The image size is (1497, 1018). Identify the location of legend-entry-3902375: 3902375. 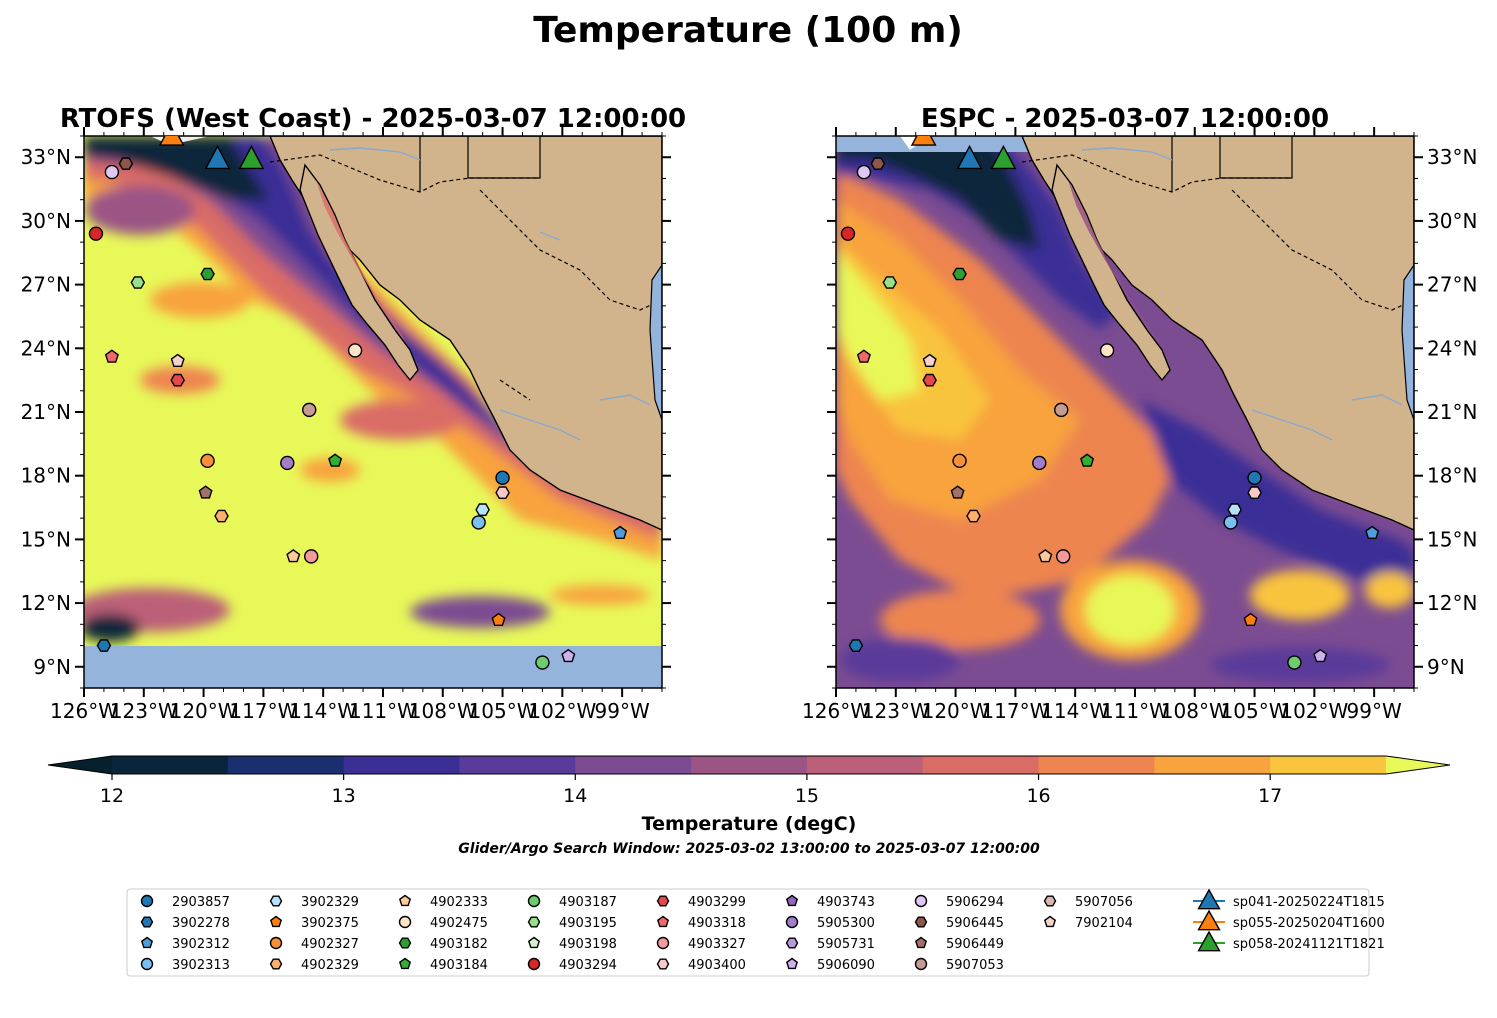
(314, 923).